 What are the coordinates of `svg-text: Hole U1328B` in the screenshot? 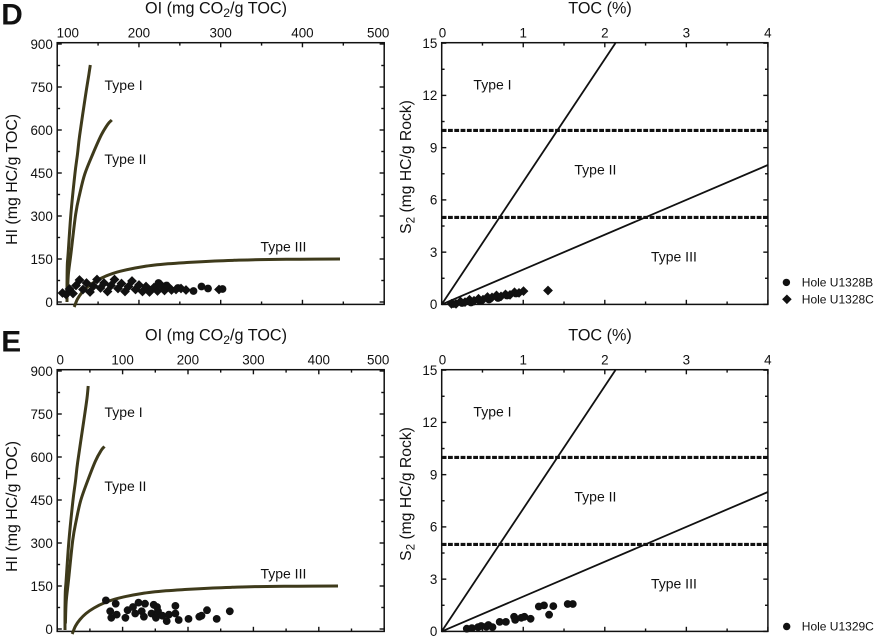 It's located at (837, 283).